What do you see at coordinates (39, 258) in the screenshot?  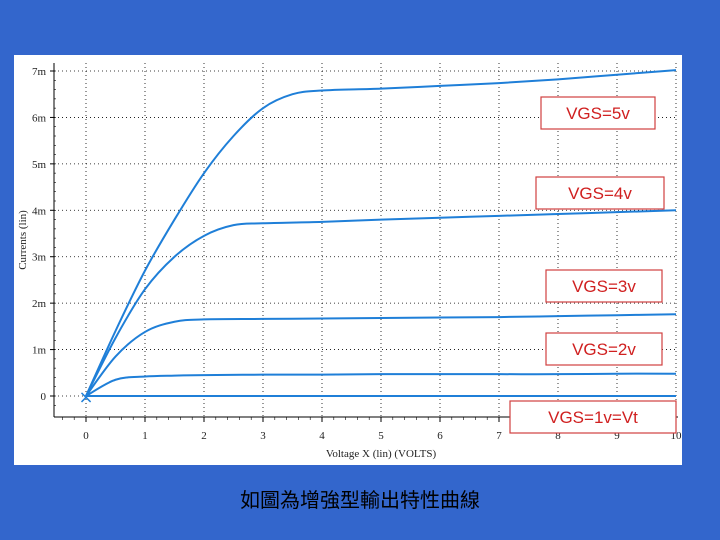 I see `y-tick-label: 3m` at bounding box center [39, 258].